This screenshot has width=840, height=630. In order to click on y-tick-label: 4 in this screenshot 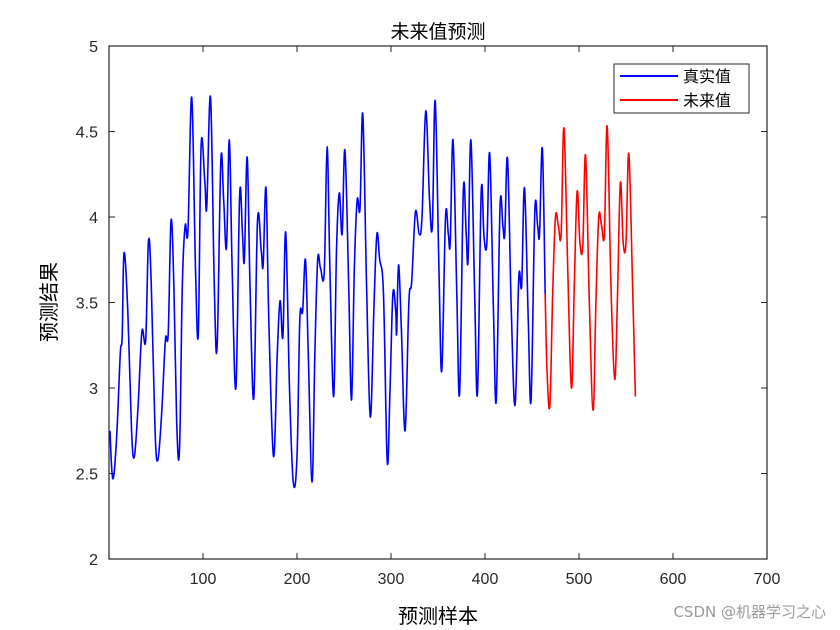, I will do `click(93, 218)`.